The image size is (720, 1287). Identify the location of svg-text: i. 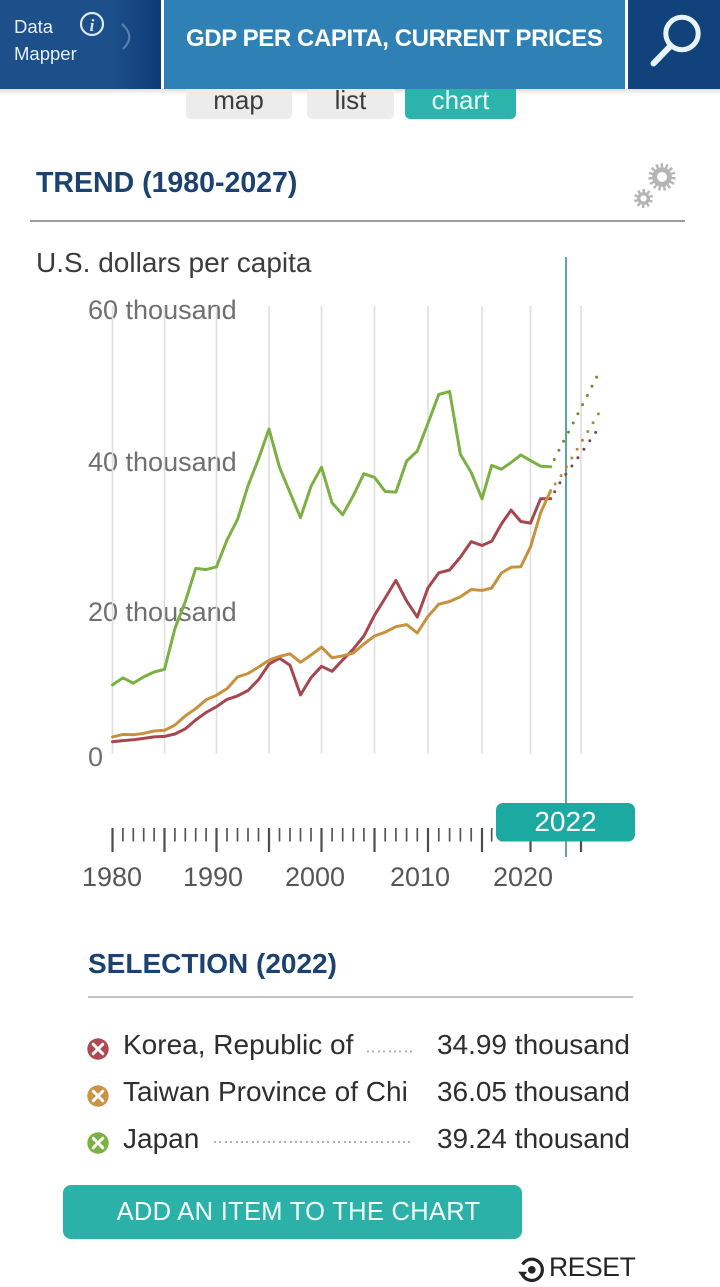
(92, 25).